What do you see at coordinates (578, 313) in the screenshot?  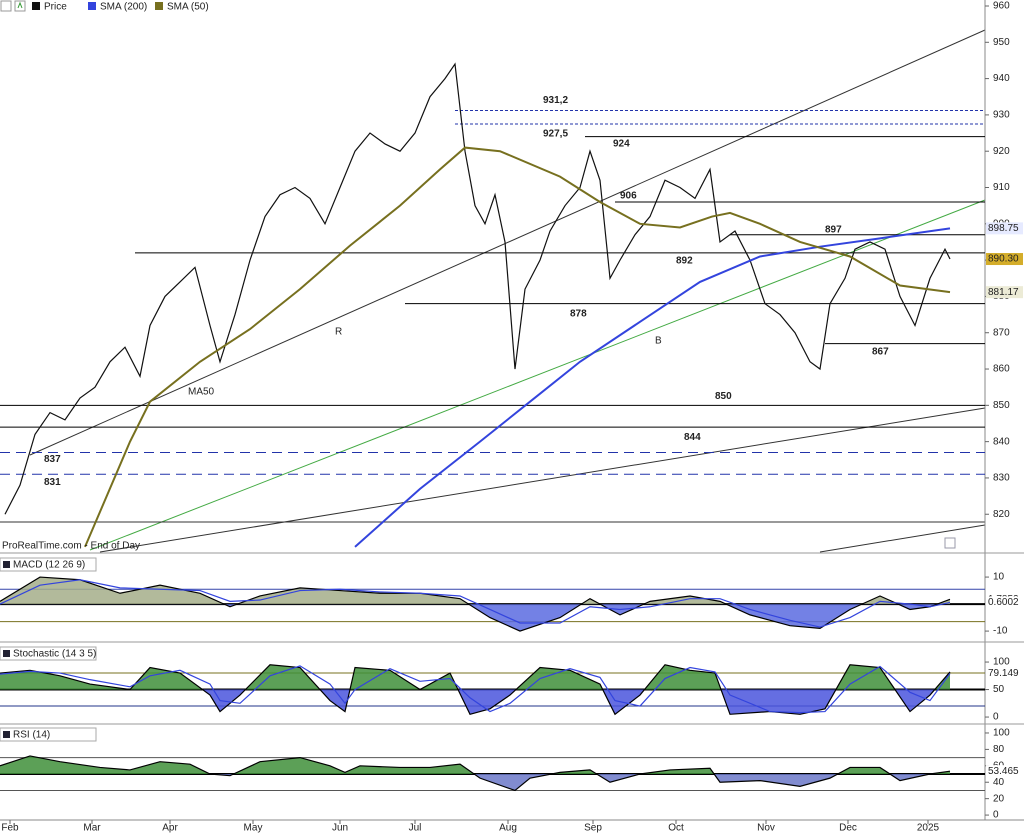 I see `level-label: 878` at bounding box center [578, 313].